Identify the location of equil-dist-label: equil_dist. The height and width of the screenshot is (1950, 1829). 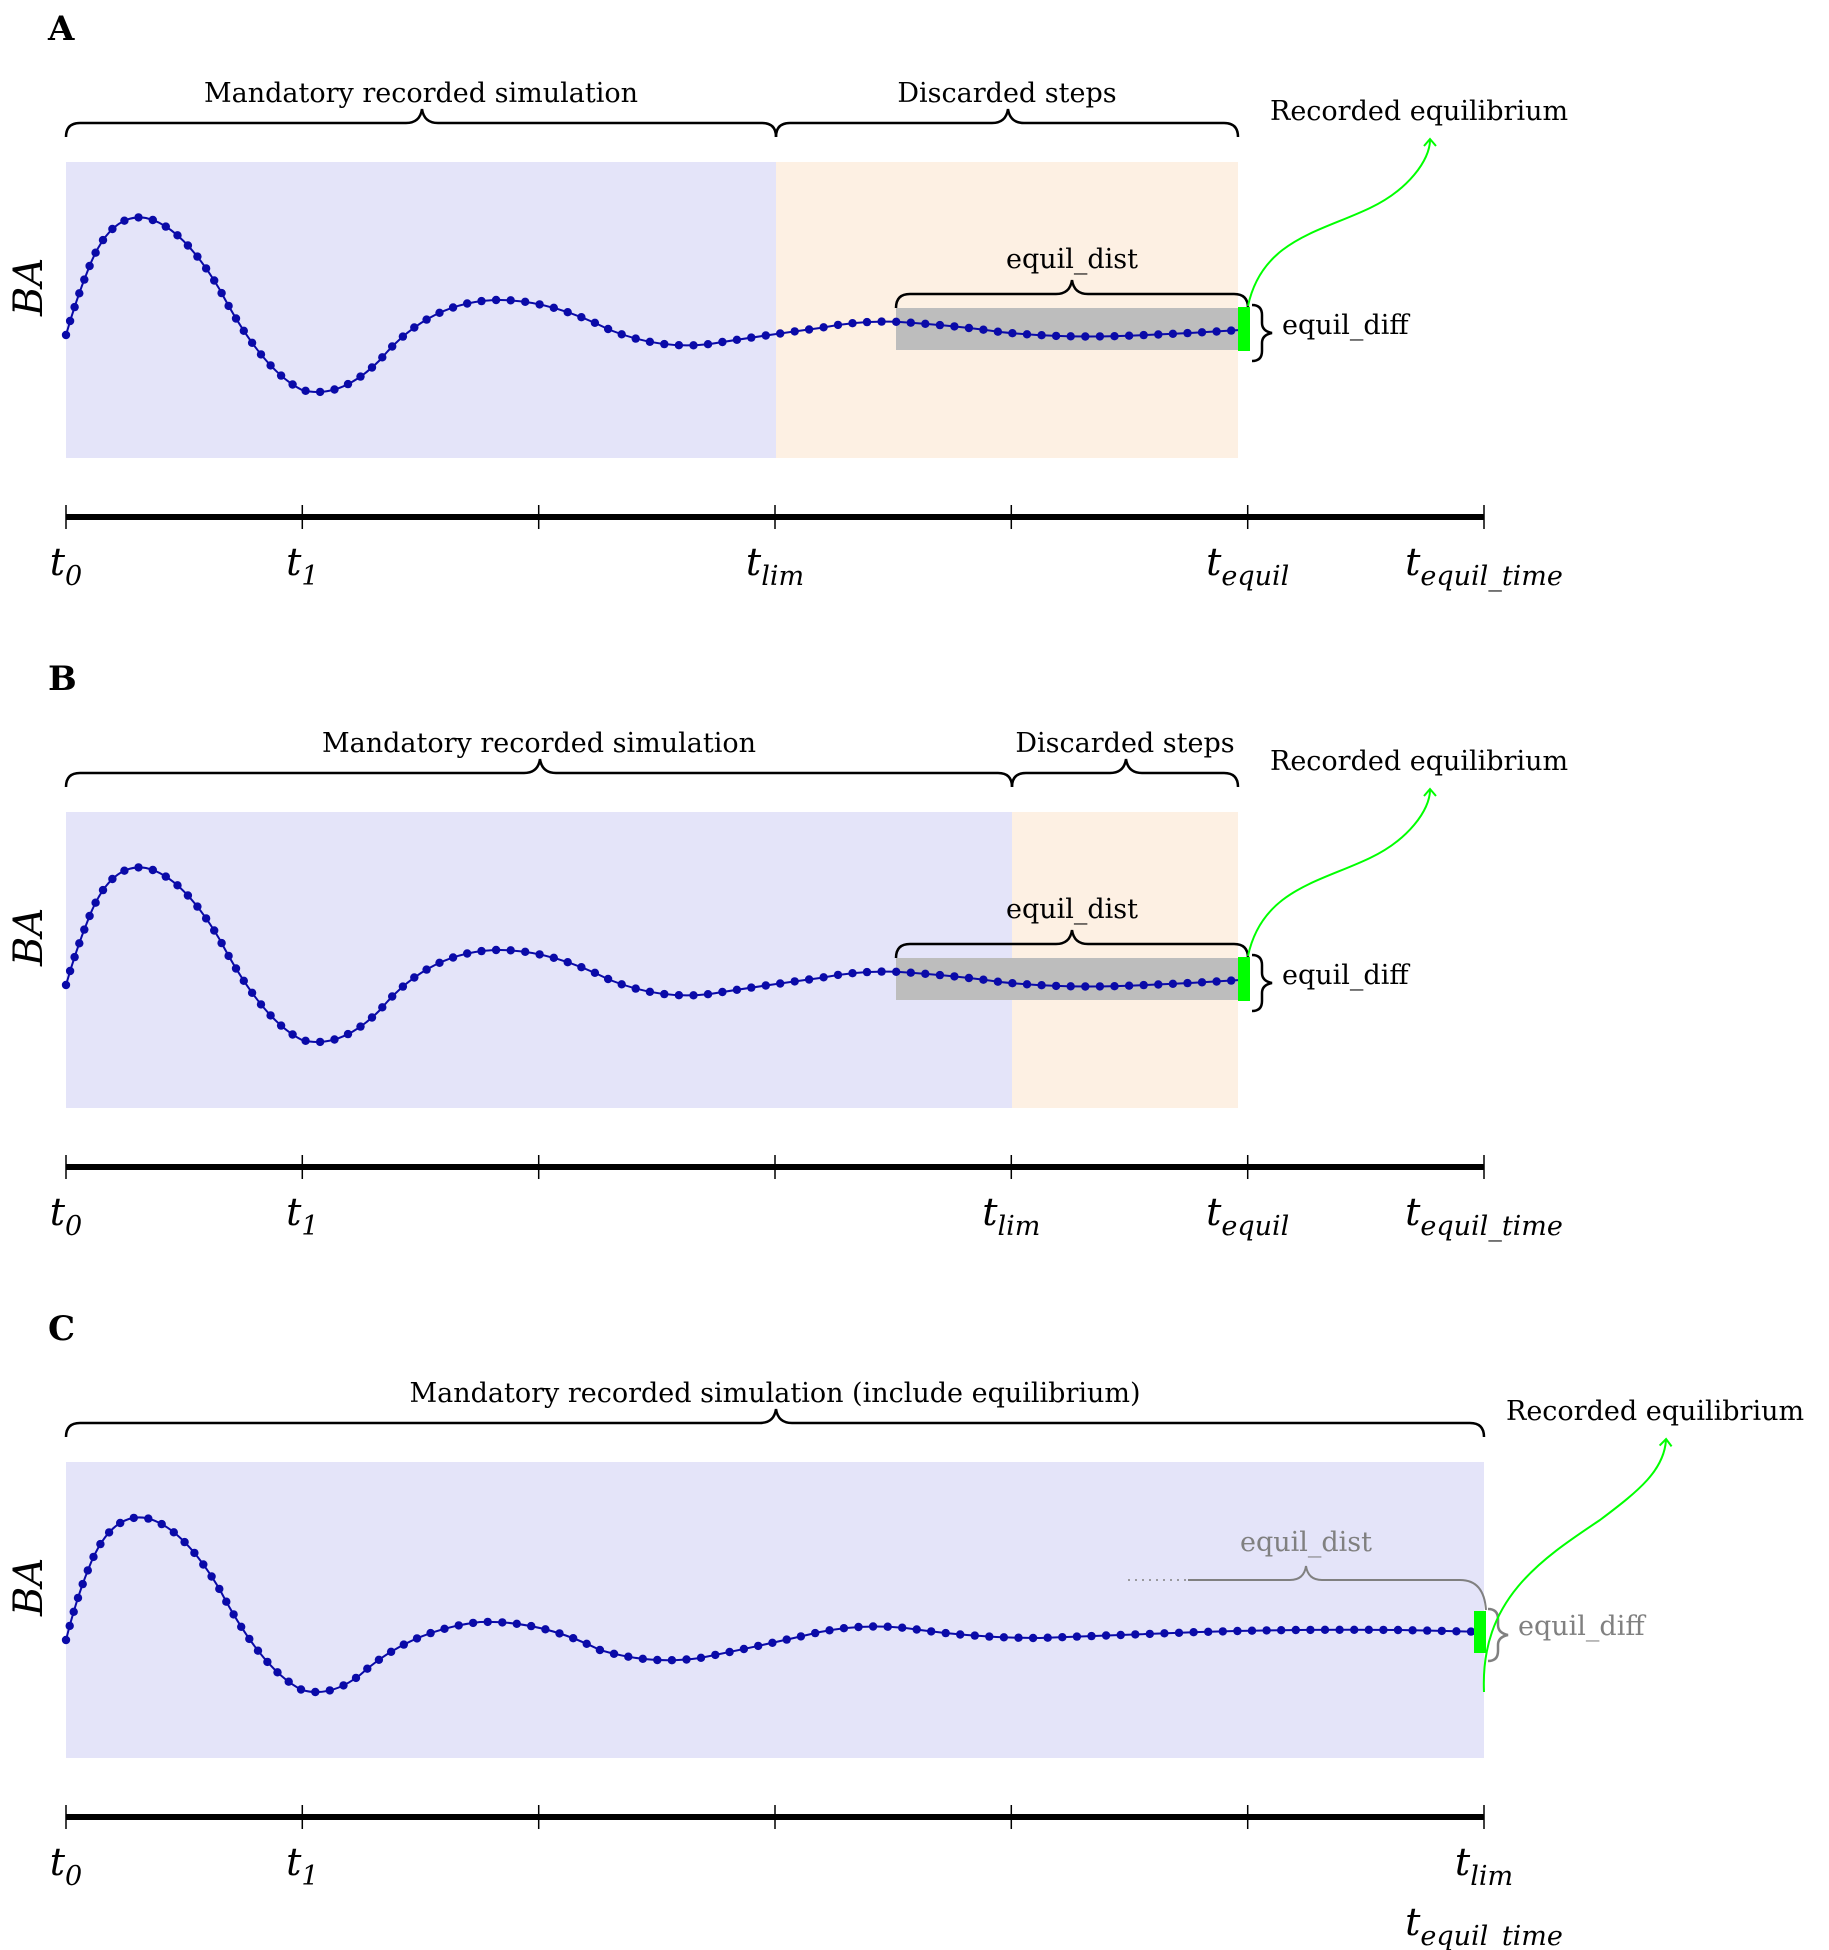
(1306, 1542).